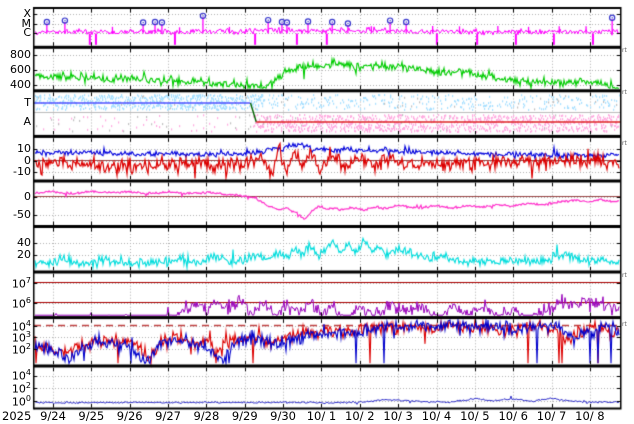  What do you see at coordinates (168, 416) in the screenshot?
I see `x-axis-date-label: 9/27` at bounding box center [168, 416].